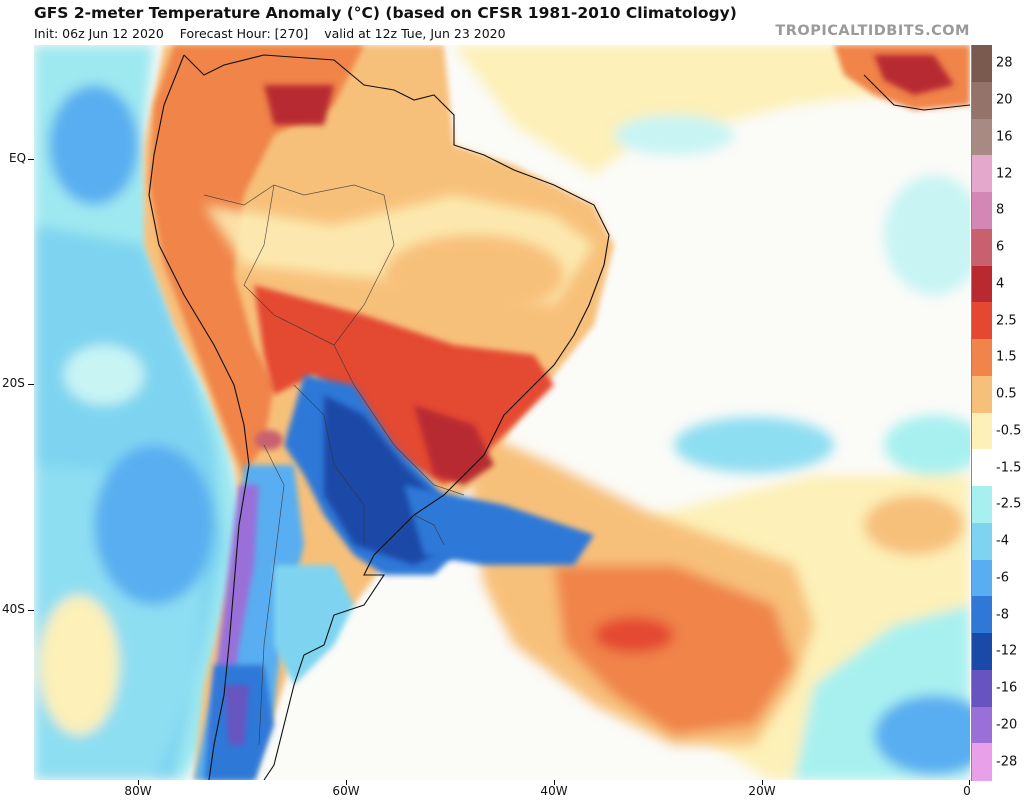 The width and height of the screenshot is (1024, 800). What do you see at coordinates (1009, 468) in the screenshot?
I see `legend-label: -1.5` at bounding box center [1009, 468].